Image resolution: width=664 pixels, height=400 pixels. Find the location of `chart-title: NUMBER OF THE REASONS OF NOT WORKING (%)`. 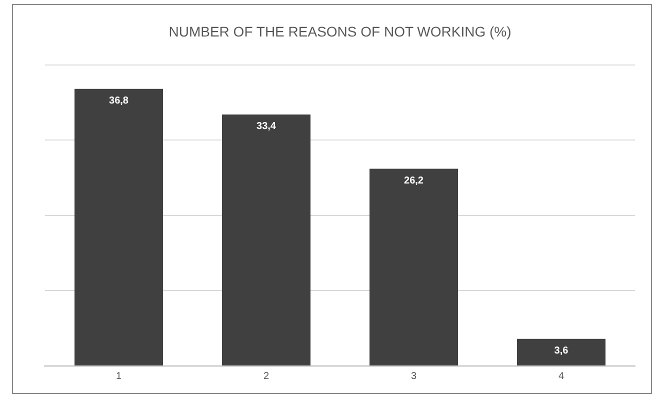

chart-title: NUMBER OF THE REASONS OF NOT WORKING (%) is located at coordinates (340, 31).